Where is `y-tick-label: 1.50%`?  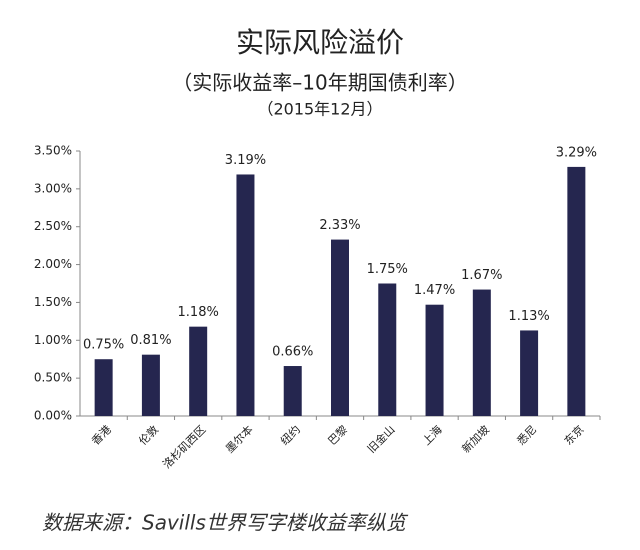
y-tick-label: 1.50% is located at coordinates (53, 302).